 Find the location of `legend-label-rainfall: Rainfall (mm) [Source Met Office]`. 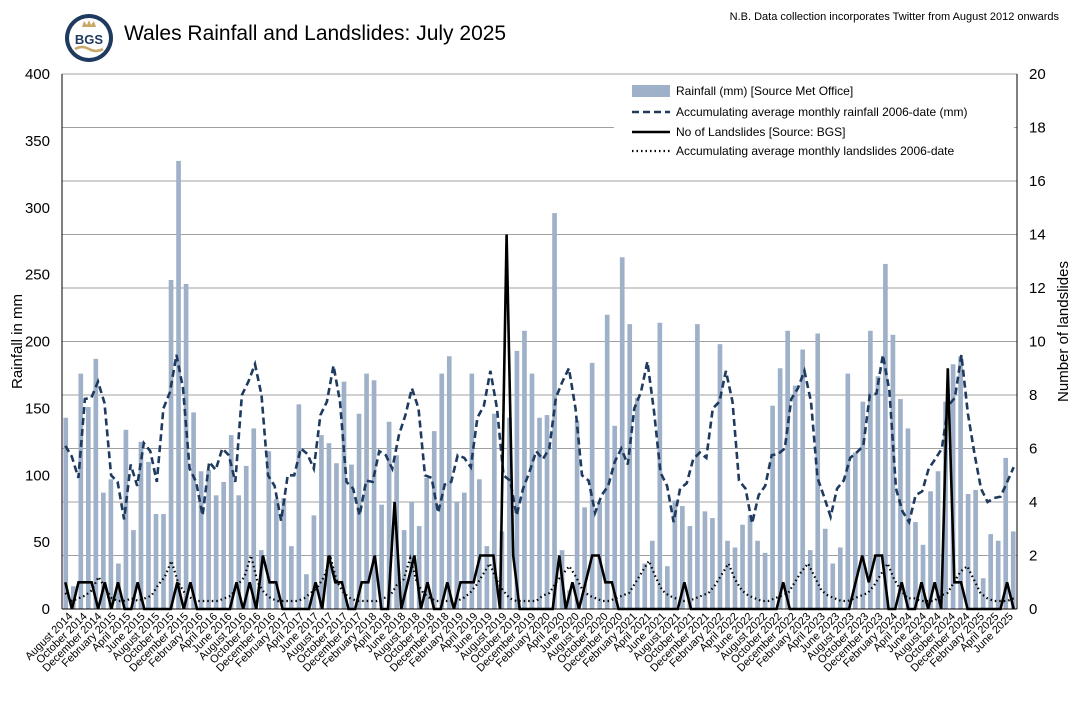

legend-label-rainfall: Rainfall (mm) [Source Met Office] is located at coordinates (764, 91).